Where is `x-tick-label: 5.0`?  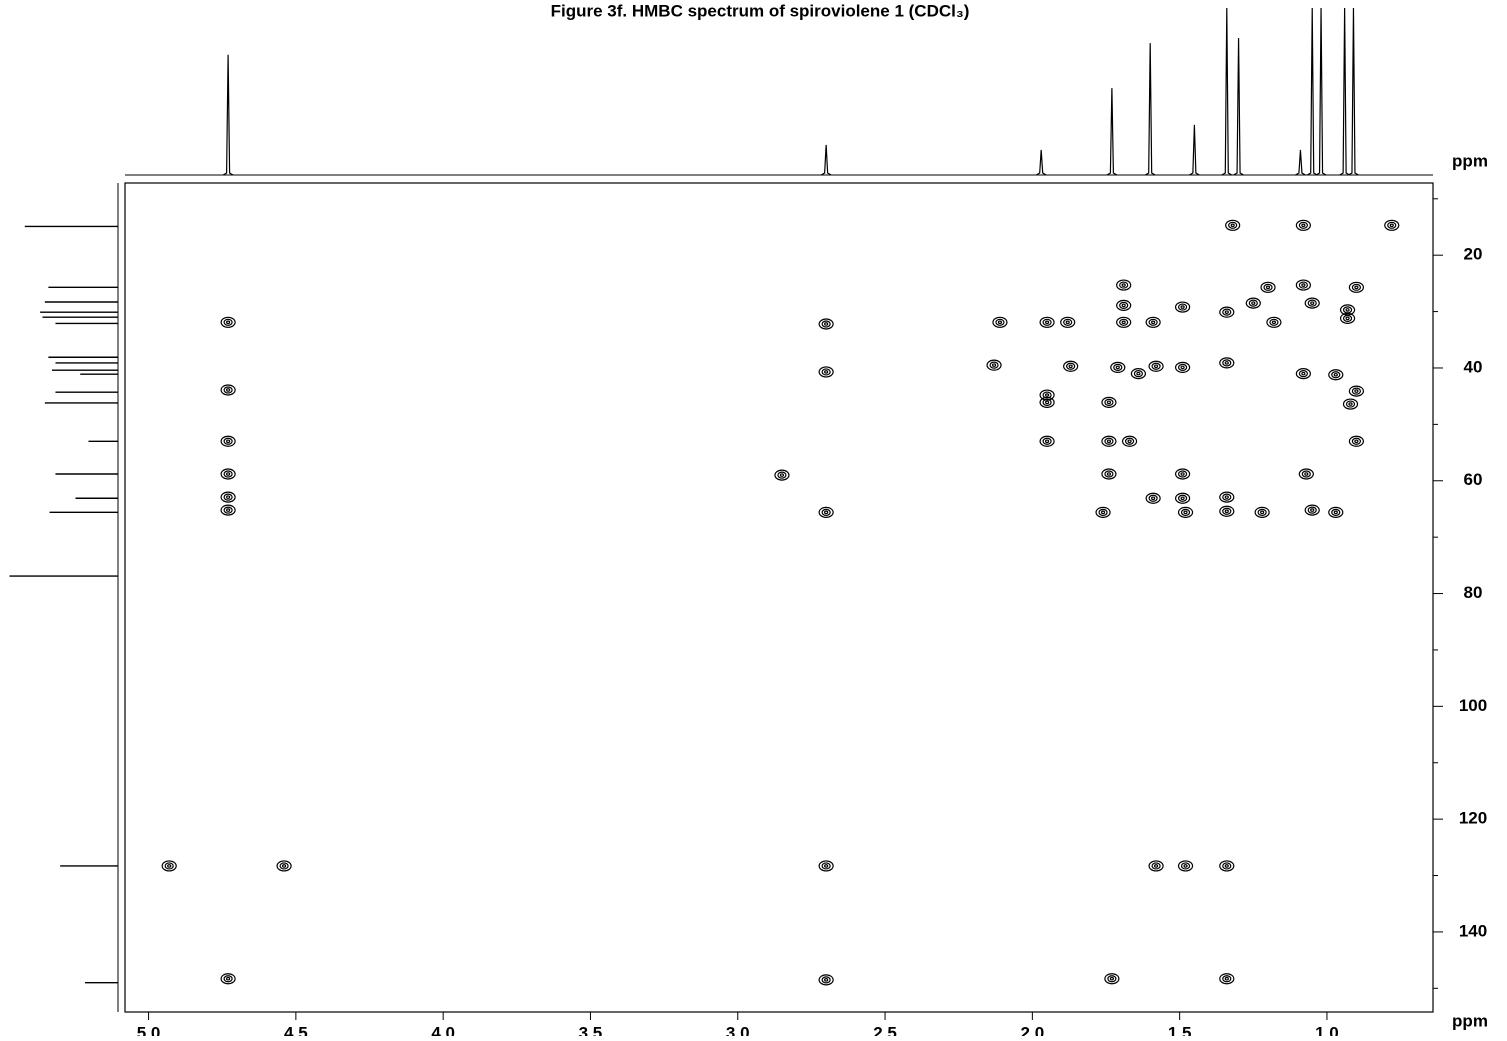 x-tick-label: 5.0 is located at coordinates (149, 1029).